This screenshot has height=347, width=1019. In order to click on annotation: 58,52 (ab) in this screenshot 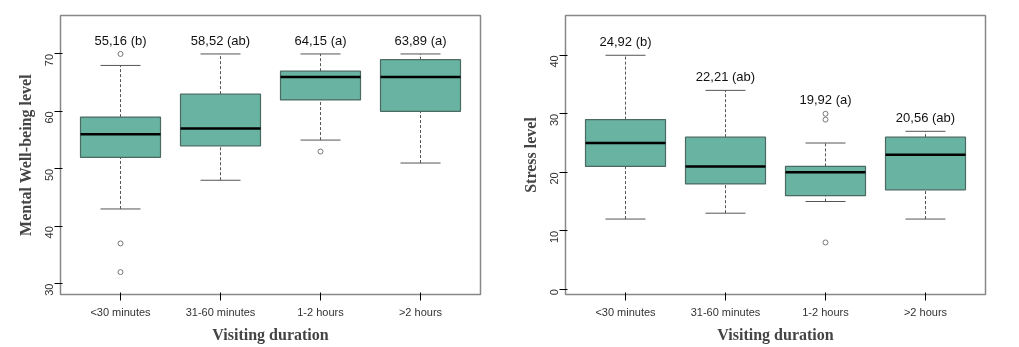, I will do `click(220, 40)`.